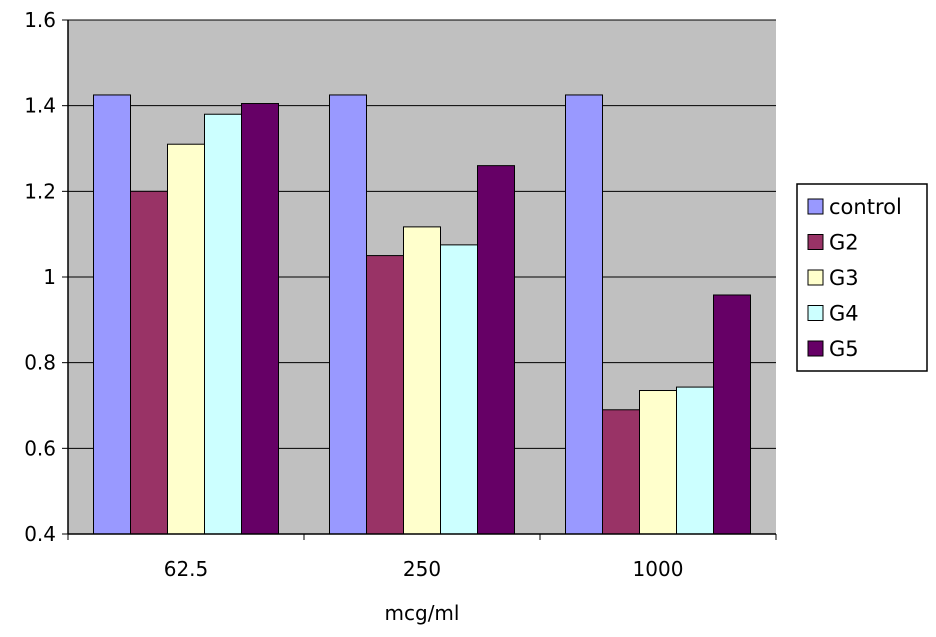 The width and height of the screenshot is (936, 637). Describe the element at coordinates (40, 106) in the screenshot. I see `y-tick-label: 1.4` at that location.